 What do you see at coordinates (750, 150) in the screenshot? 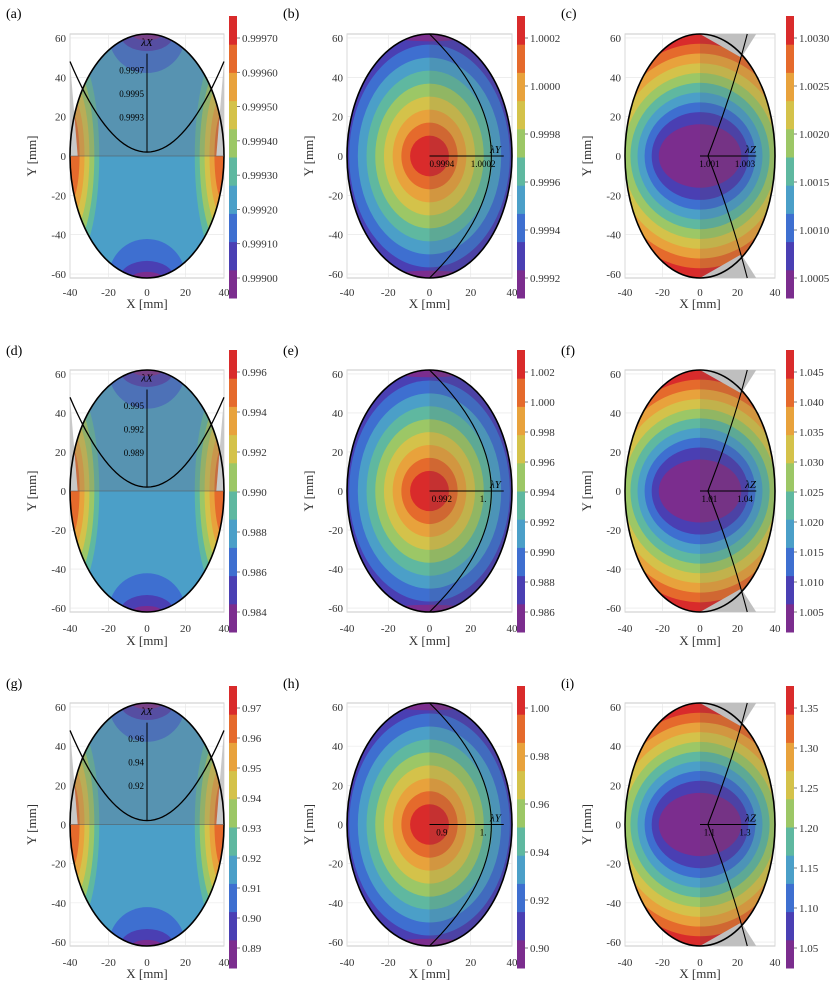
I see `lambda-label: λZ` at bounding box center [750, 150].